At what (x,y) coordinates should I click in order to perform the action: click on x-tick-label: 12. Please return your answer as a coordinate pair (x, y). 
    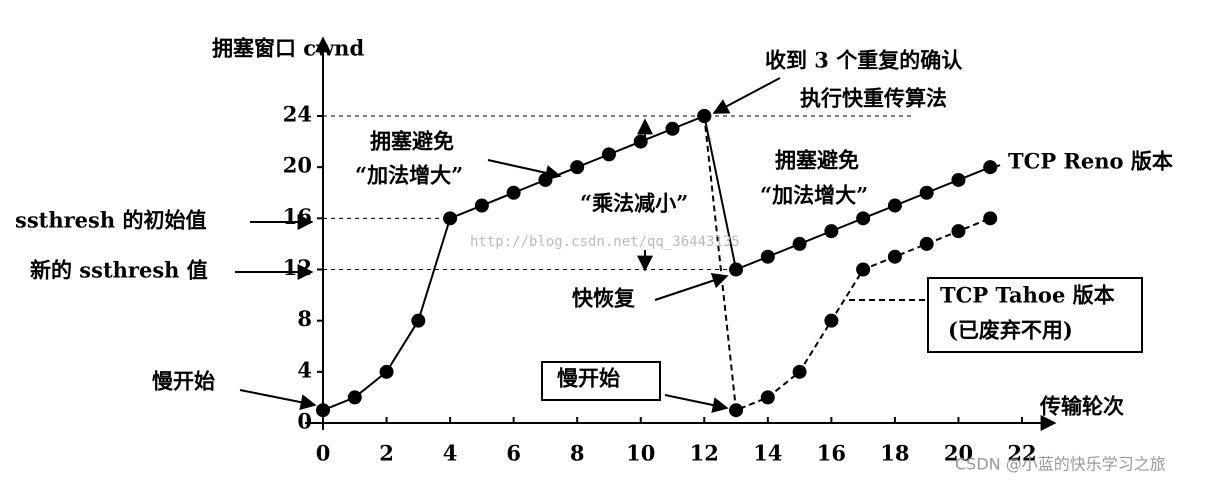
    Looking at the image, I should click on (704, 453).